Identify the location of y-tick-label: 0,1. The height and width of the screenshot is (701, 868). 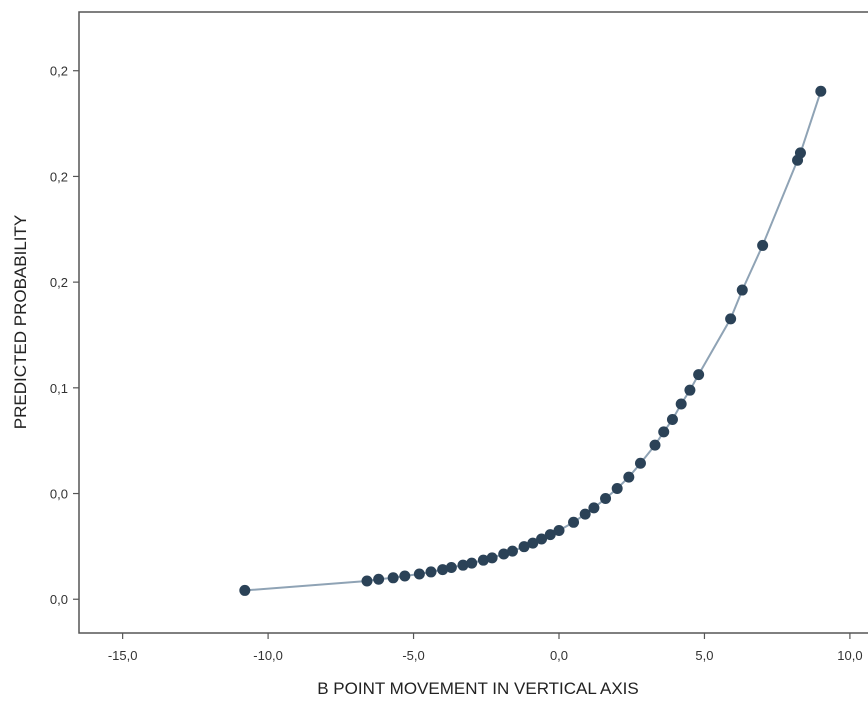
(59, 388).